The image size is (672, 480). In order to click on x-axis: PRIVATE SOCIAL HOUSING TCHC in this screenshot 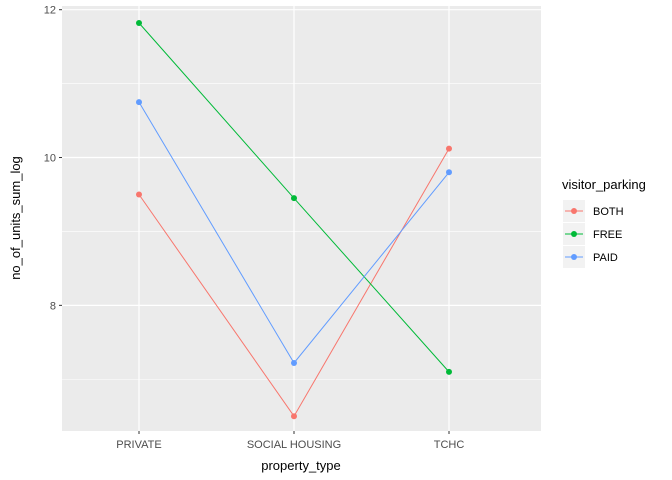, I will do `click(290, 441)`.